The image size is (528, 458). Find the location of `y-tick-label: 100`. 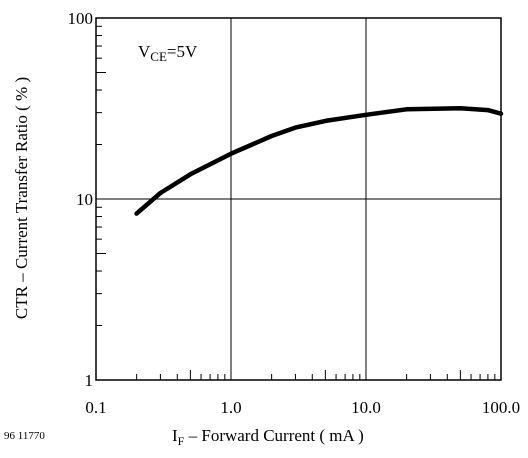

y-tick-label: 100 is located at coordinates (81, 18).